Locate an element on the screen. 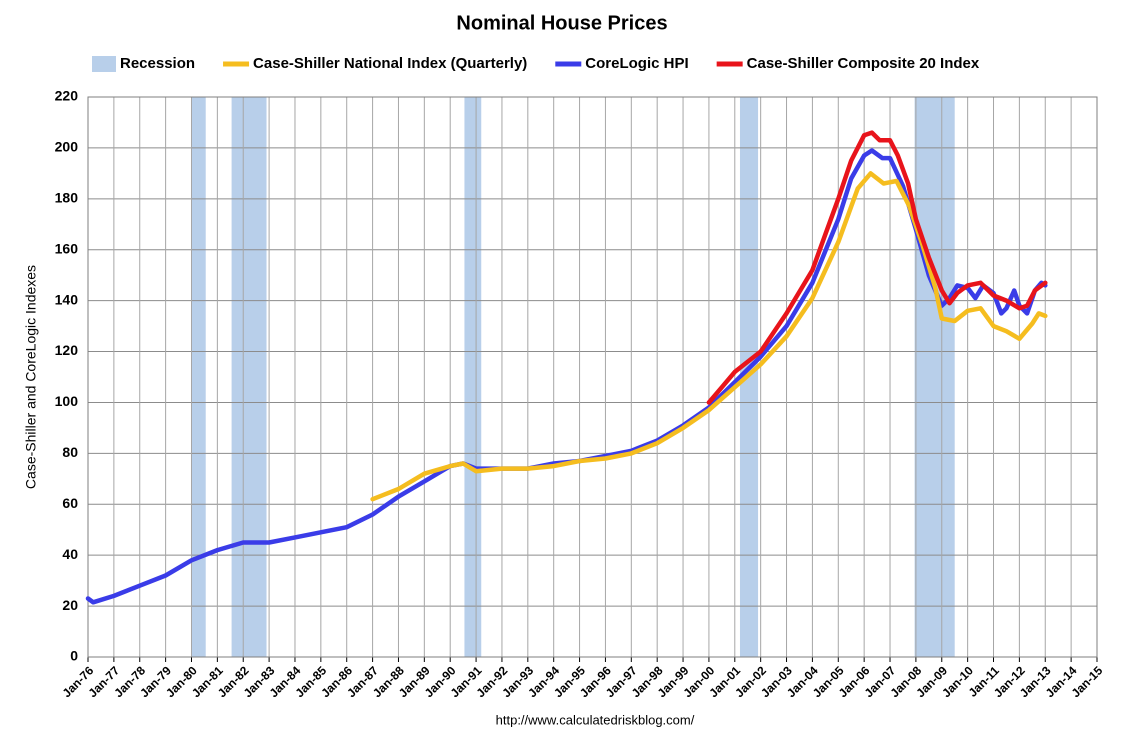 The image size is (1124, 749). y-tick-label: 20 is located at coordinates (70, 605).